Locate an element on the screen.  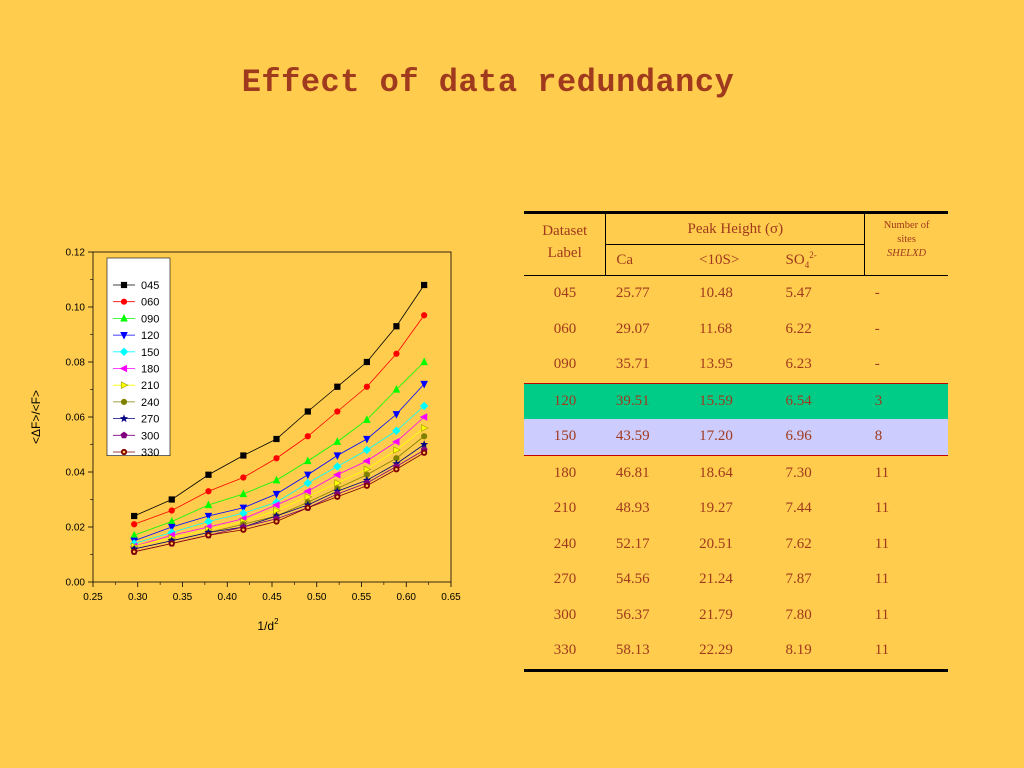
legend-entry-120: 120 is located at coordinates (136, 336).